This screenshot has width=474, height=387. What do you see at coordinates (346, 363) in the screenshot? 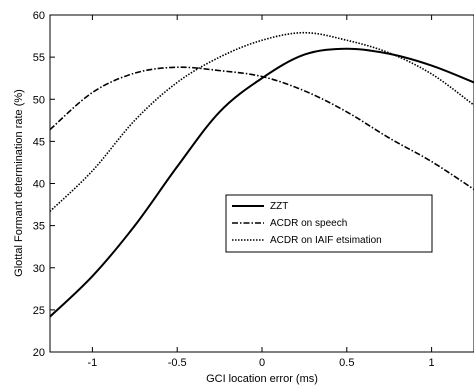
I see `x-tick-label: 0.5` at bounding box center [346, 363].